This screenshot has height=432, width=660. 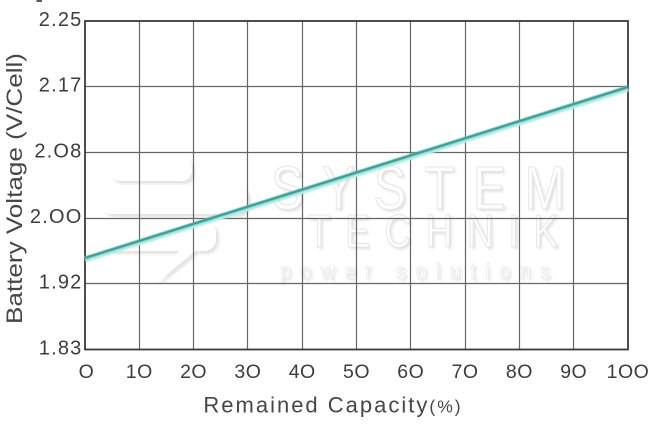 What do you see at coordinates (61, 348) in the screenshot?
I see `svg-text: 1.83` at bounding box center [61, 348].